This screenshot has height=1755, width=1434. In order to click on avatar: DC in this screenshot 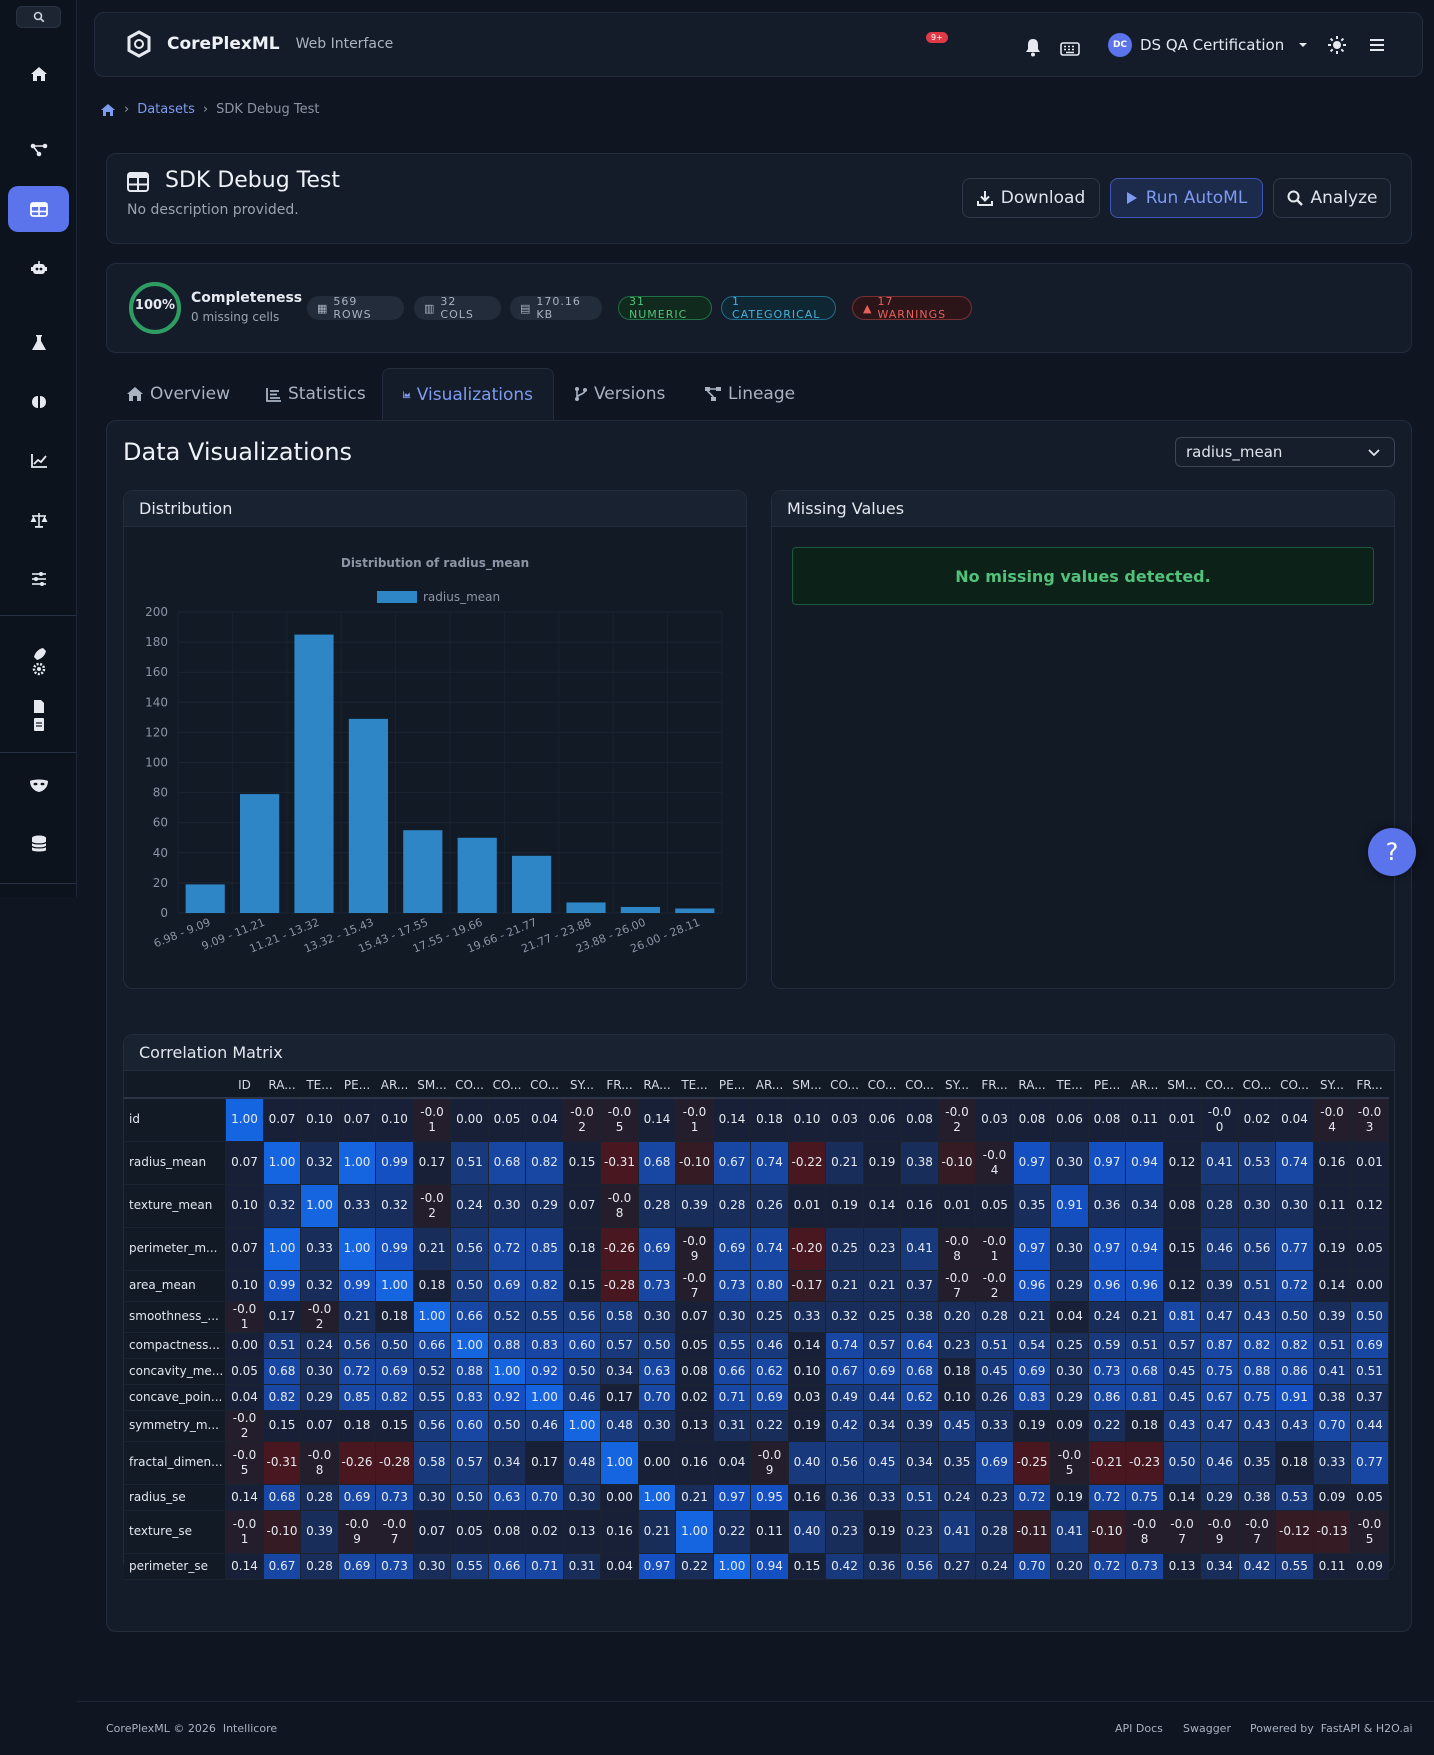, I will do `click(1120, 45)`.